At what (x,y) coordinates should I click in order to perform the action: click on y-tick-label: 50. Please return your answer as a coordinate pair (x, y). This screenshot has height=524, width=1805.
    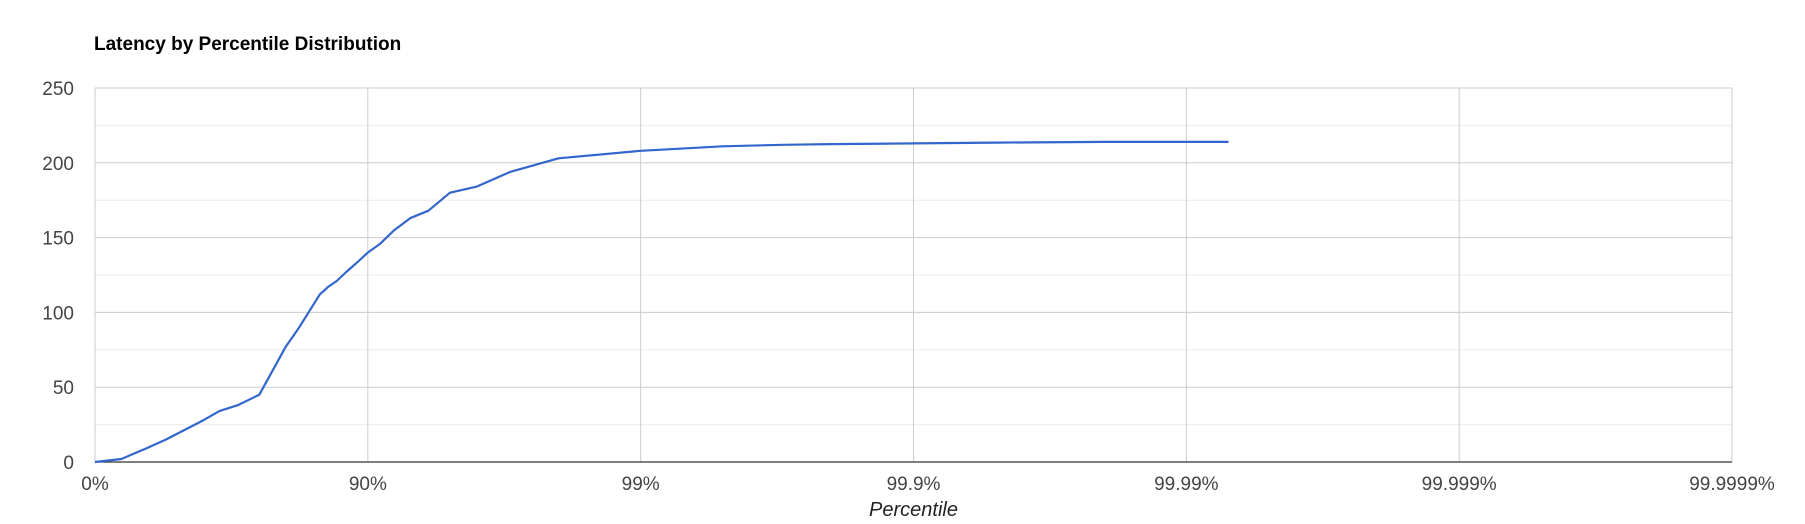
    Looking at the image, I should click on (63, 388).